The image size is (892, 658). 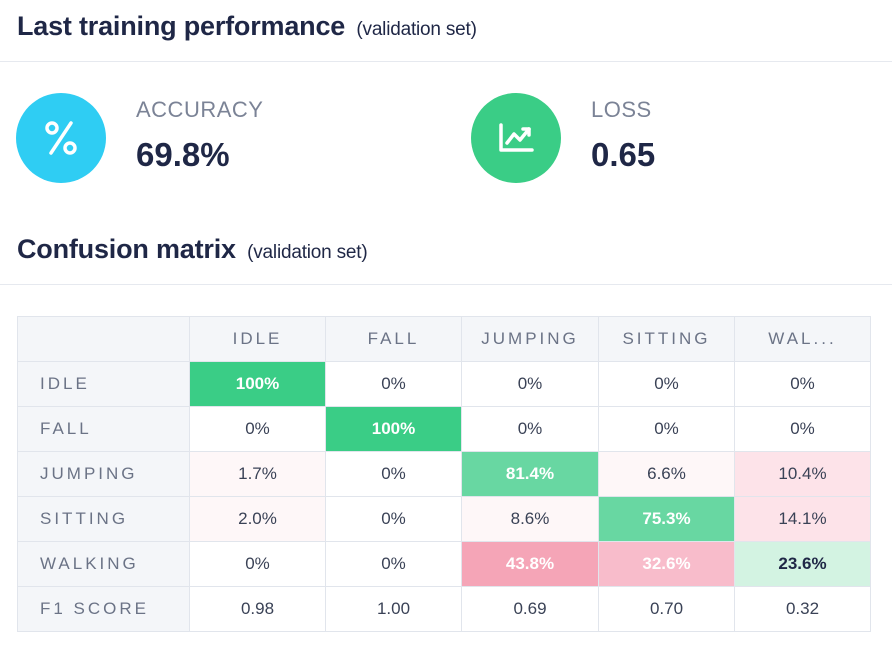 I want to click on matrix-cell: 43.8%, so click(x=530, y=564).